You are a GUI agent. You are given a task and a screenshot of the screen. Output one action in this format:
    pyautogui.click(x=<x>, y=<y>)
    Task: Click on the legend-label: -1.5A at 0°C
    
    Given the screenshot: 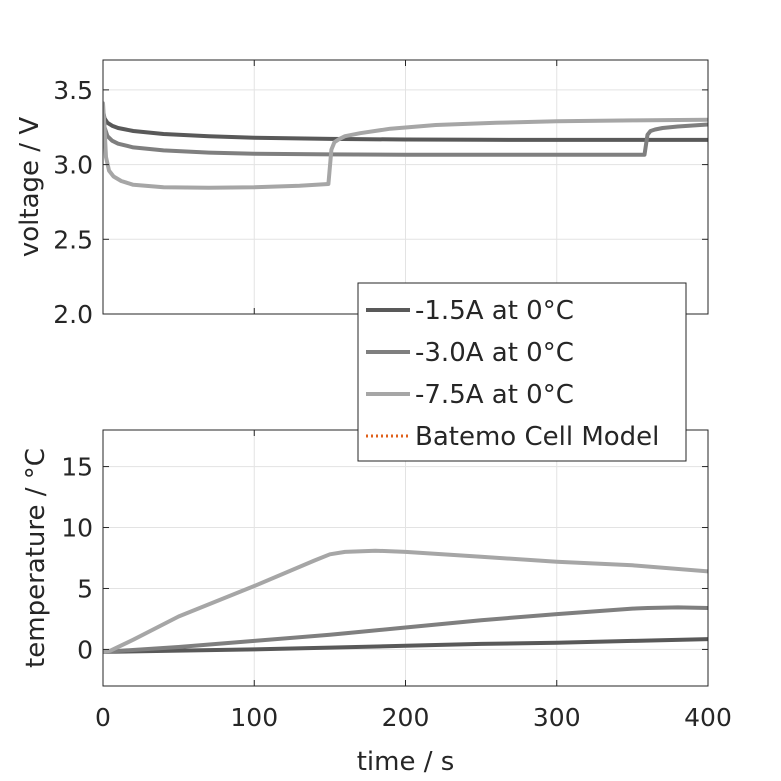 What is the action you would take?
    pyautogui.click(x=494, y=311)
    